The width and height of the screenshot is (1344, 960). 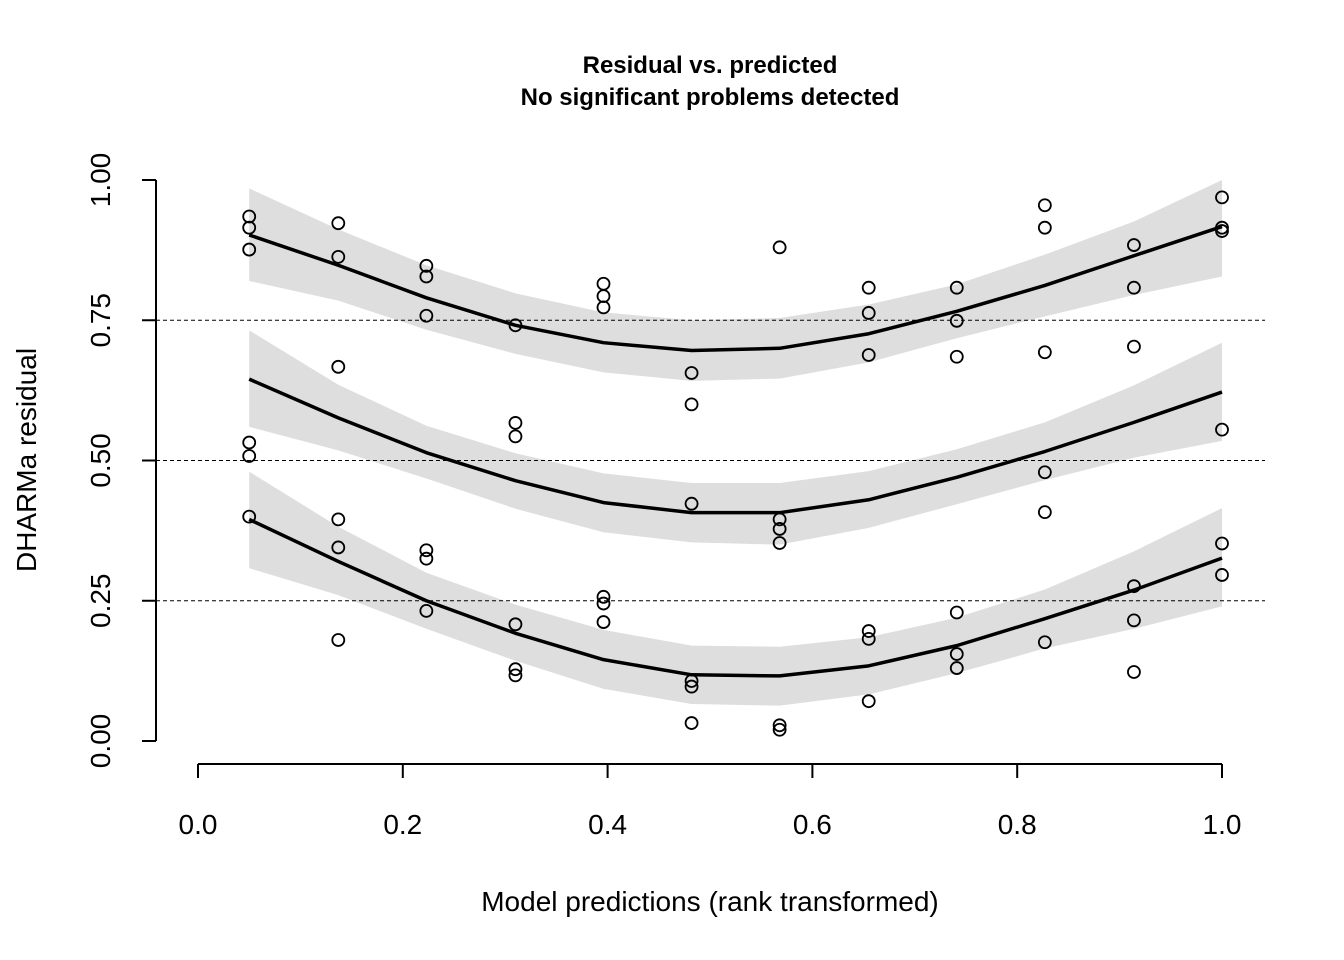 I want to click on quantile-curve-q0.5, so click(x=735, y=446).